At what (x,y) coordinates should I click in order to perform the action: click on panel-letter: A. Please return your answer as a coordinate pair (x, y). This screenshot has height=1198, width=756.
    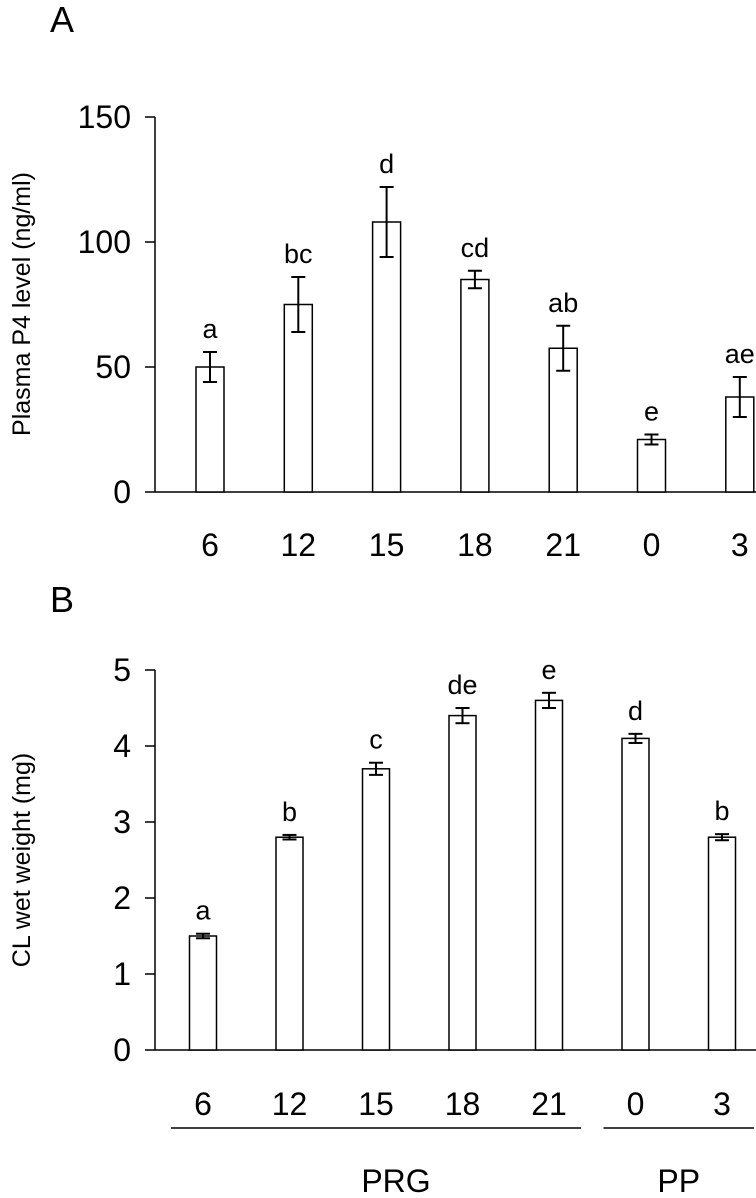
    Looking at the image, I should click on (62, 20).